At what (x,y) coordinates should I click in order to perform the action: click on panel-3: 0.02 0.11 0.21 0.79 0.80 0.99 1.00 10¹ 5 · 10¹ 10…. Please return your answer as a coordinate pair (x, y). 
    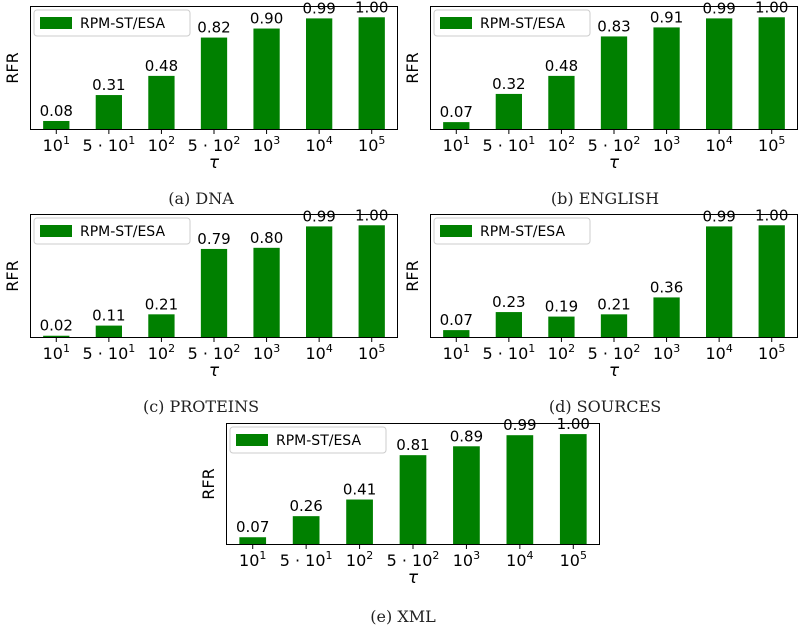
    Looking at the image, I should click on (200, 293).